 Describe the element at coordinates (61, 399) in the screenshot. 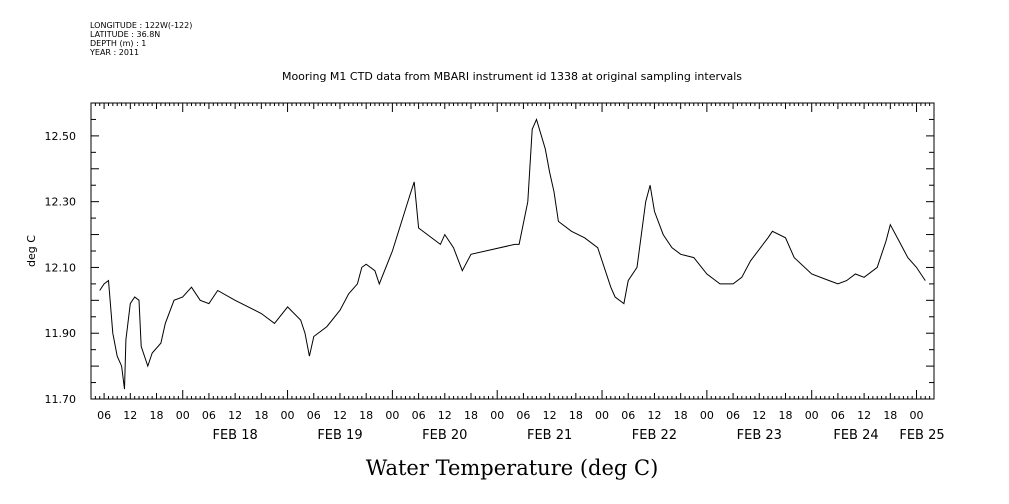

I see `y-tick-label: 11.70` at that location.